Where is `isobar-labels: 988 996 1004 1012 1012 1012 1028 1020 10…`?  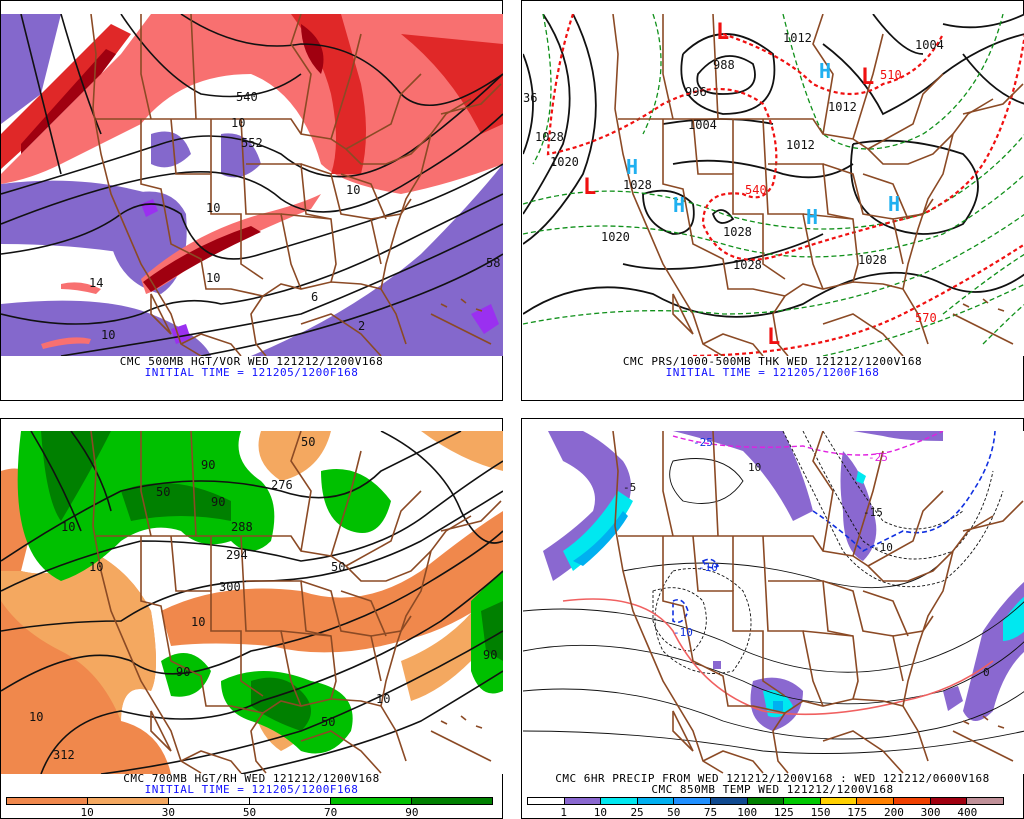
isobar-labels: 988 996 1004 1012 1012 1012 1028 1020 10… is located at coordinates (733, 151).